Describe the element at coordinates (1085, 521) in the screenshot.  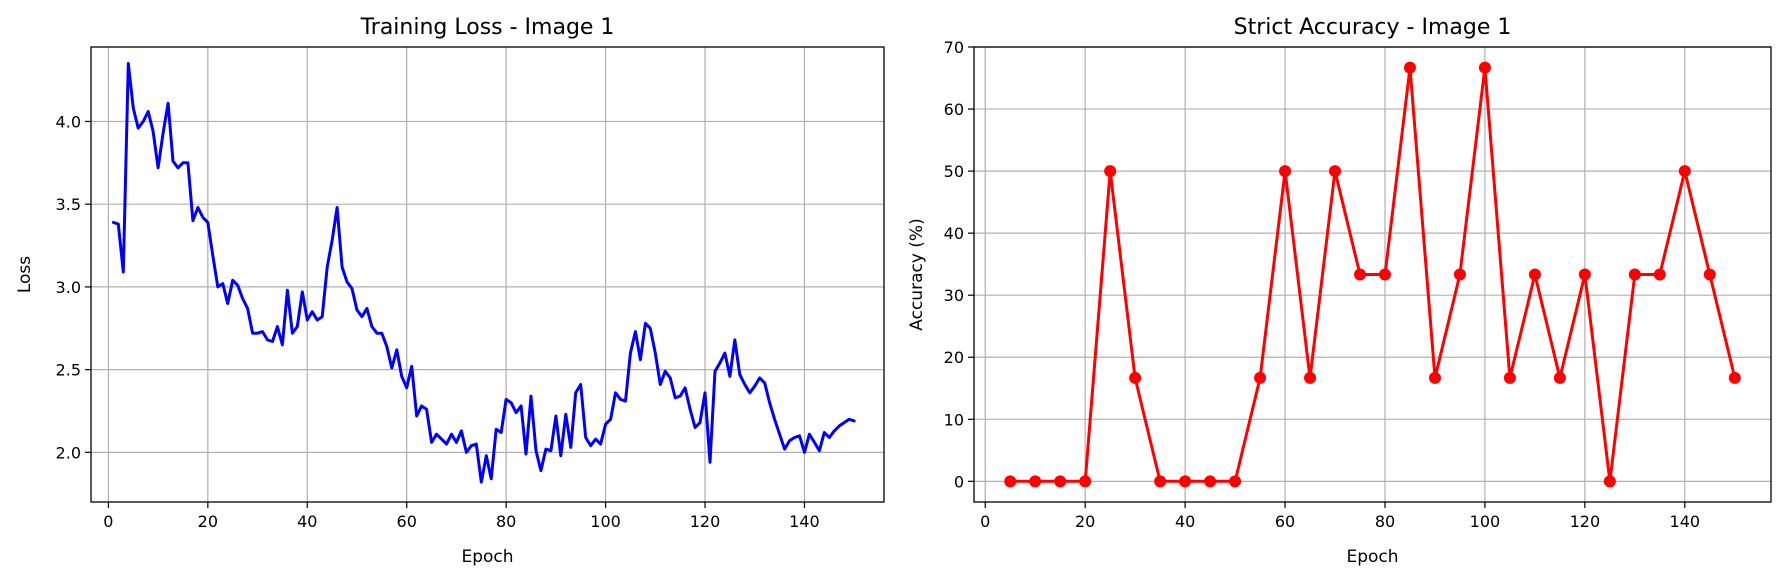
I see `strict-accuracy-x-tick-label: 20` at that location.